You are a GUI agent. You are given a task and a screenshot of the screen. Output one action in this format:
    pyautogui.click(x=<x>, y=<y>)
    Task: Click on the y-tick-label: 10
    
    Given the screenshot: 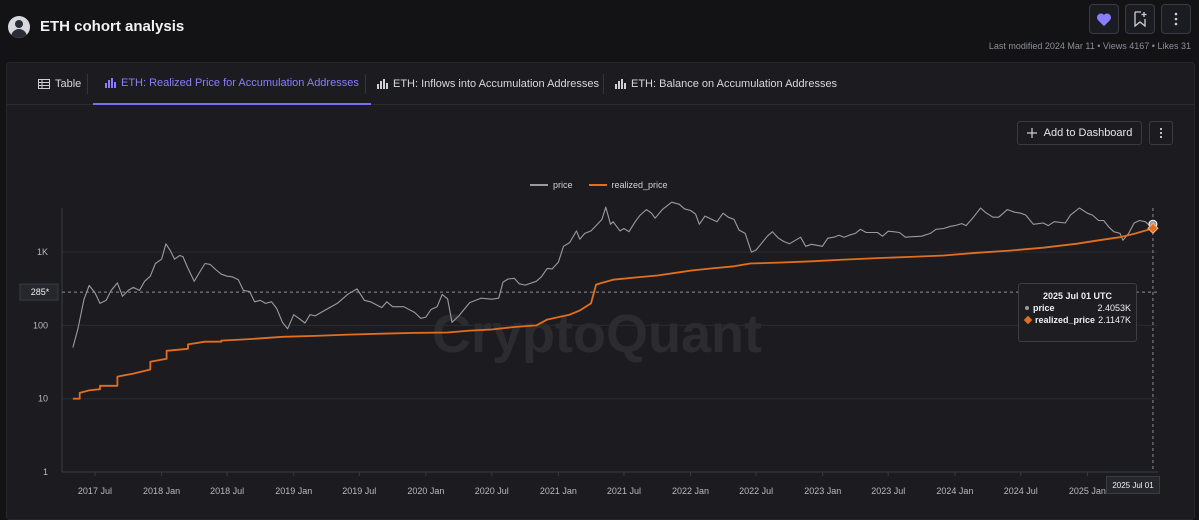 What is the action you would take?
    pyautogui.click(x=43, y=399)
    